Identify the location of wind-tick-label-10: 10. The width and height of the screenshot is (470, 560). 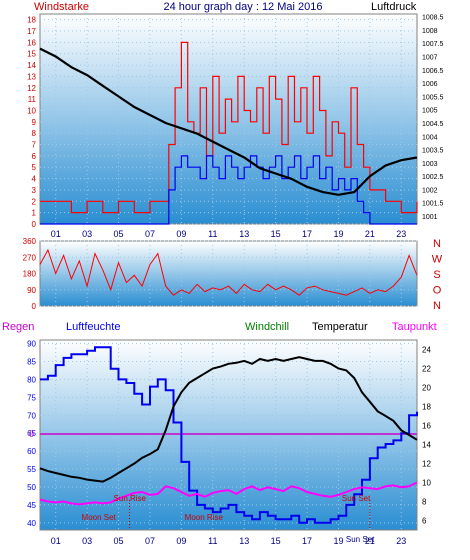
(31, 110).